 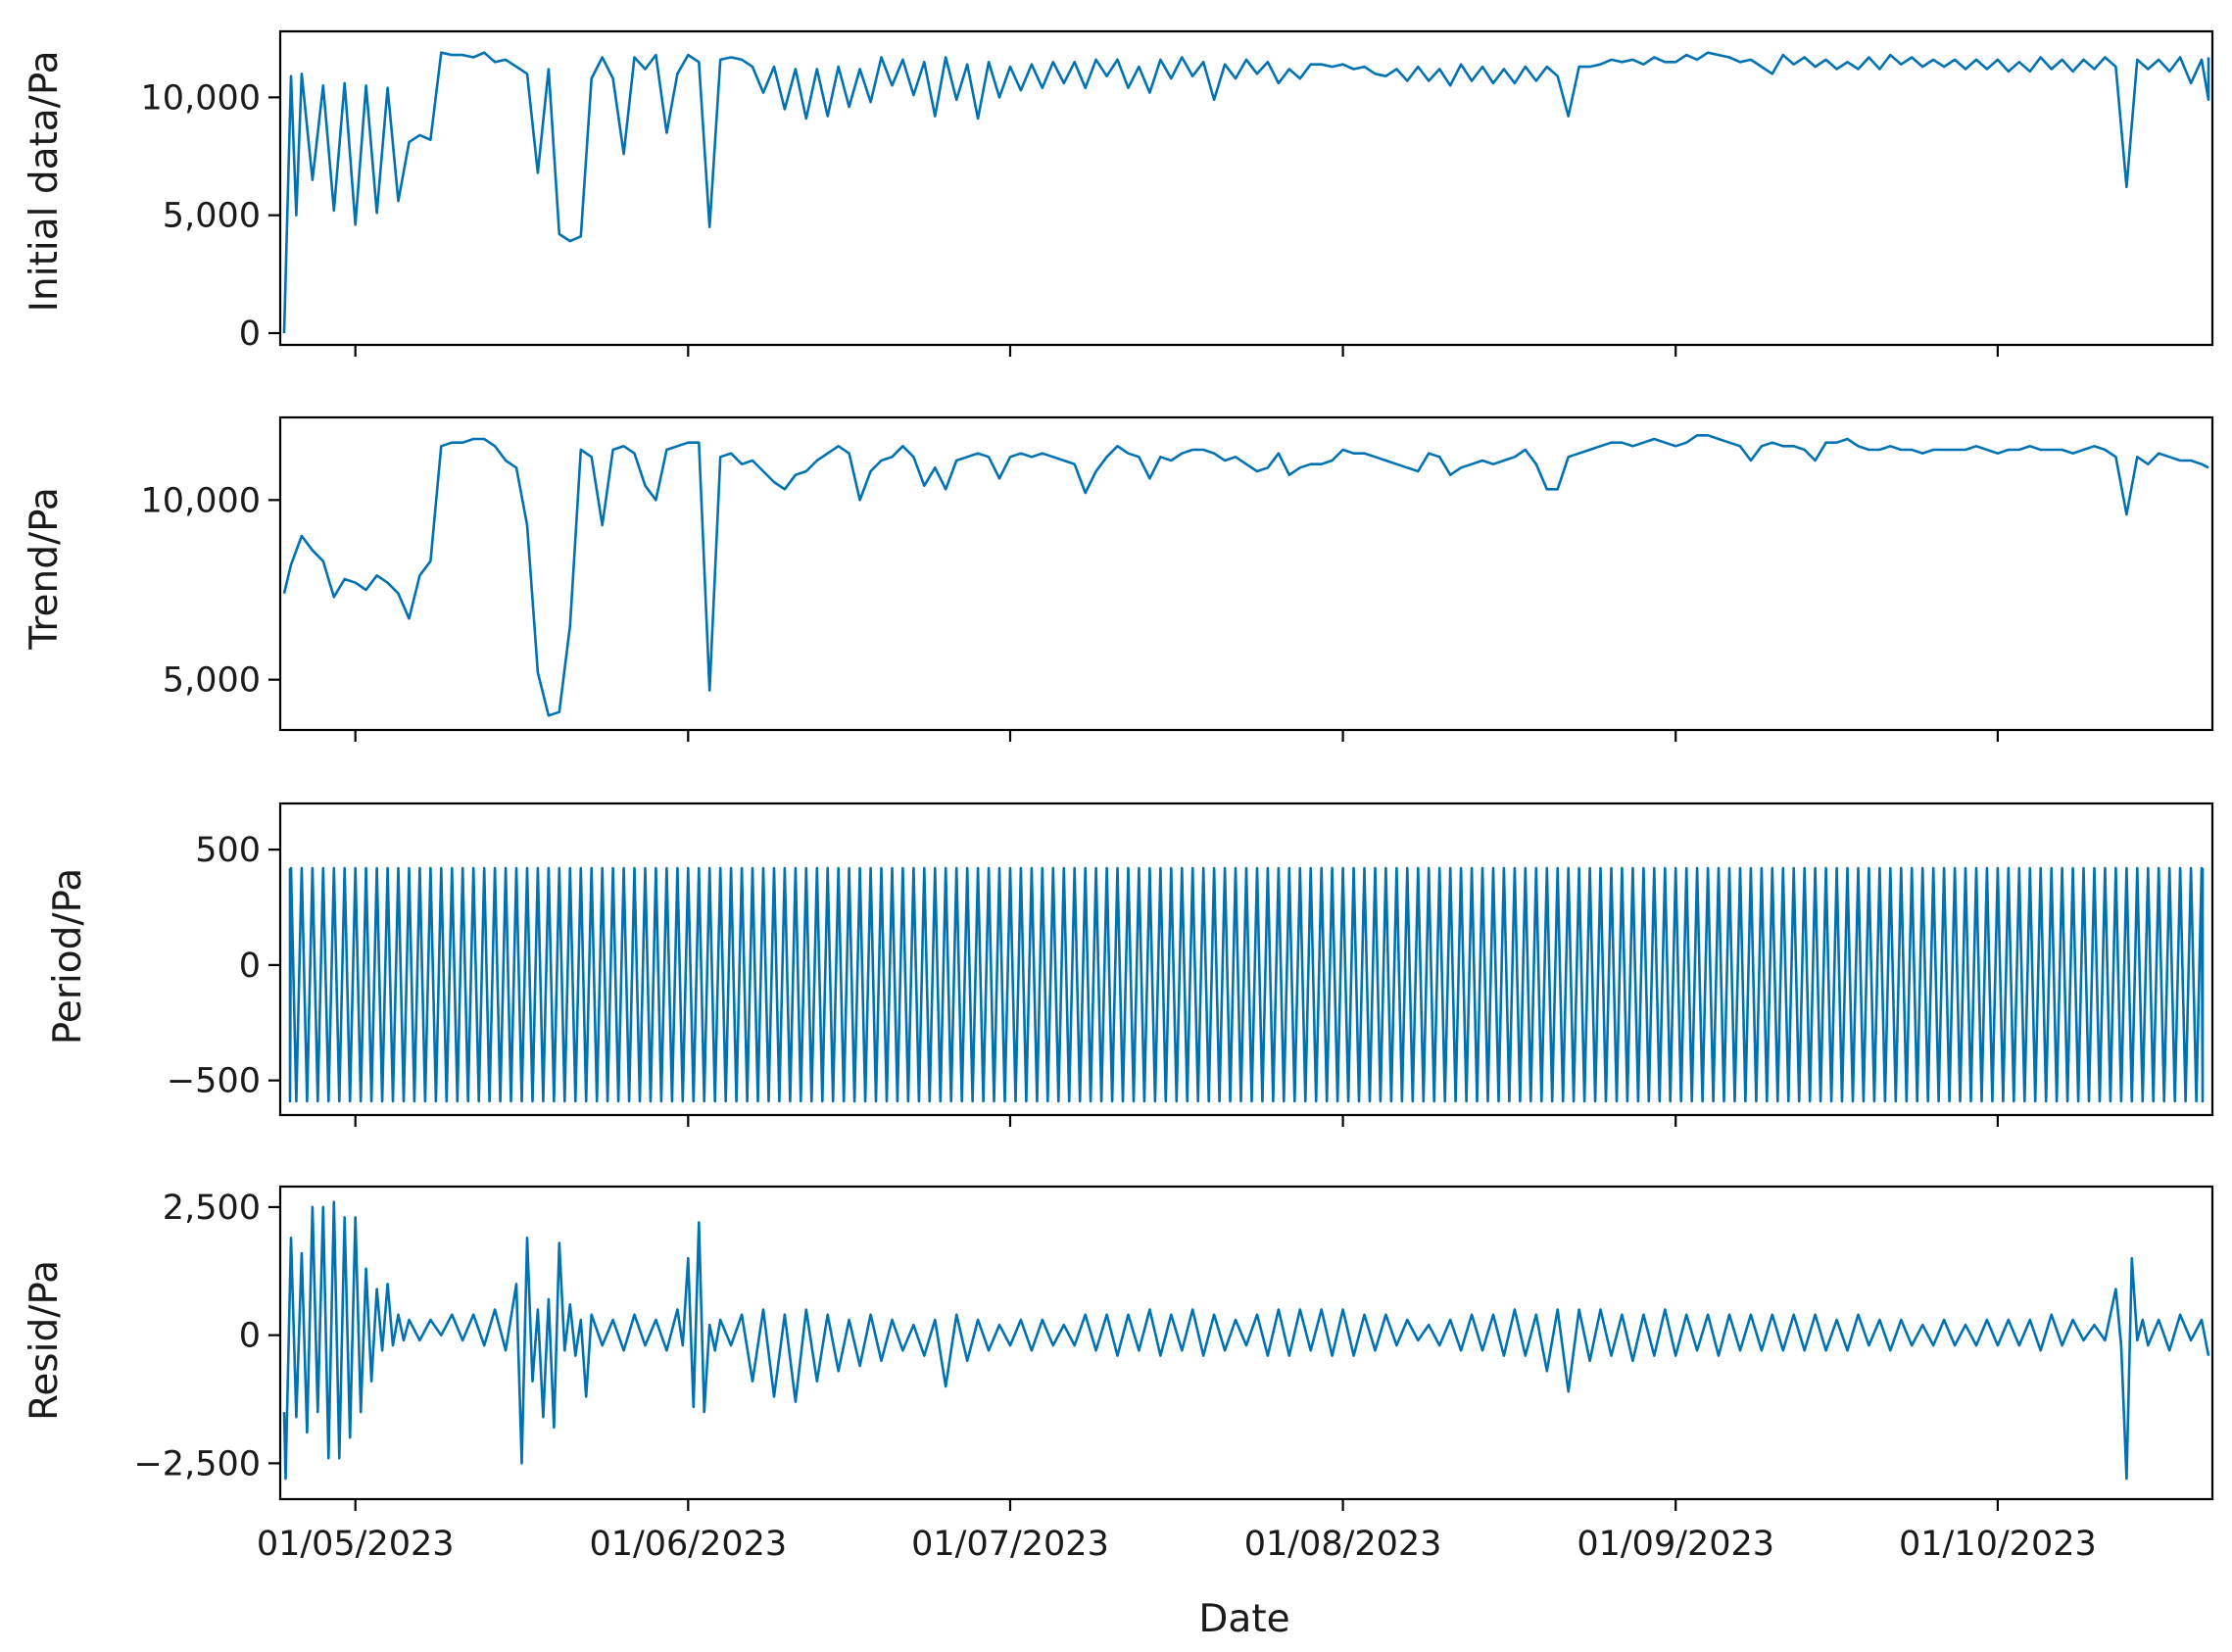 What do you see at coordinates (45, 569) in the screenshot?
I see `ylabel-trend: Trend/Pa` at bounding box center [45, 569].